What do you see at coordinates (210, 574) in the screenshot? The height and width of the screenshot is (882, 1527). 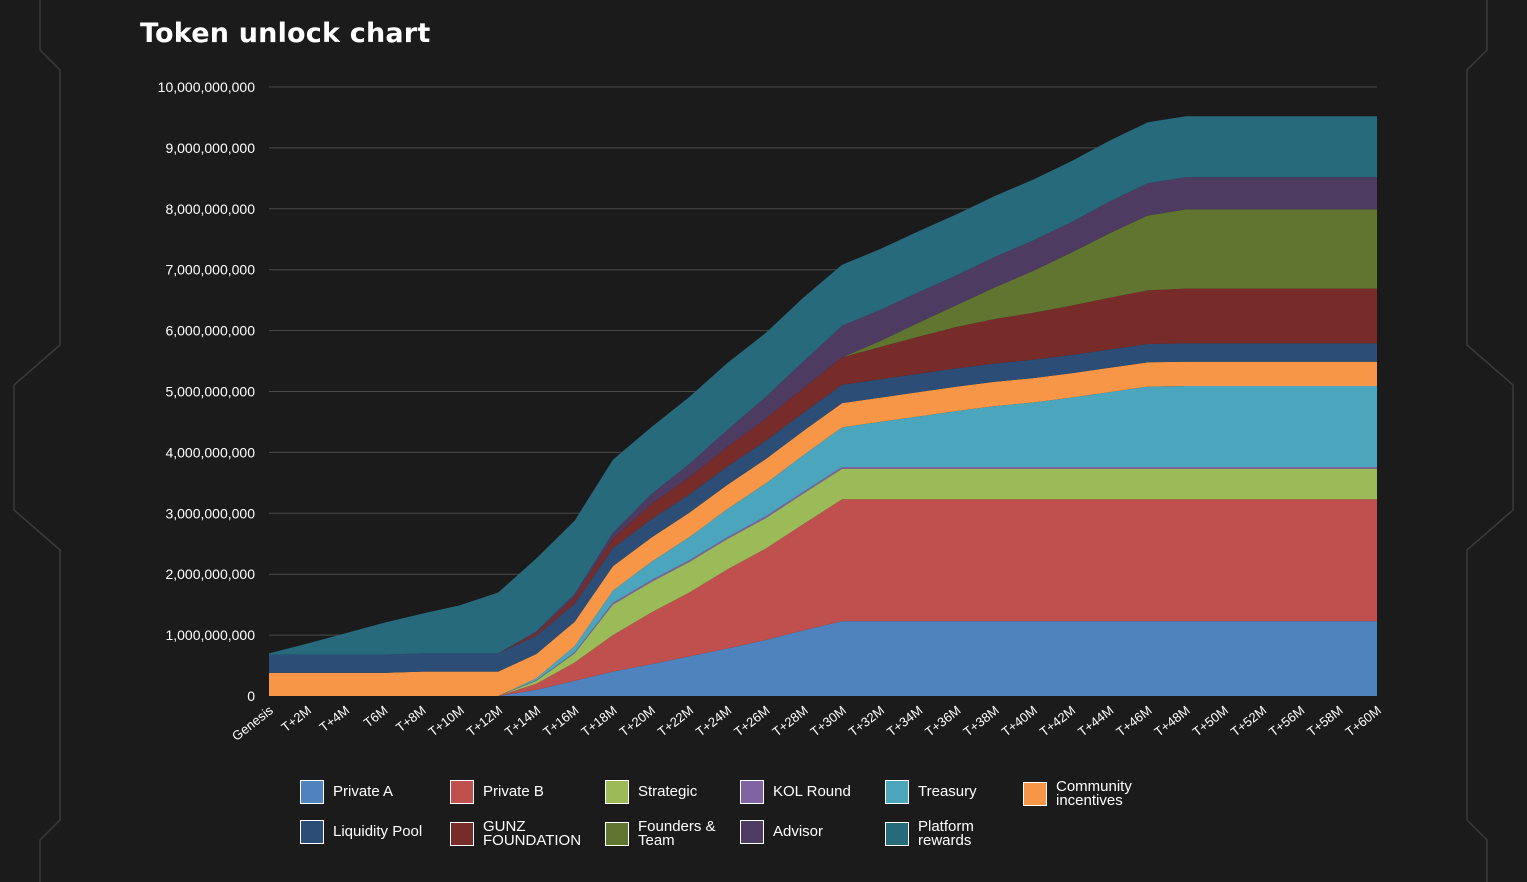 I see `y-tick-label: 2,000,000,000` at bounding box center [210, 574].